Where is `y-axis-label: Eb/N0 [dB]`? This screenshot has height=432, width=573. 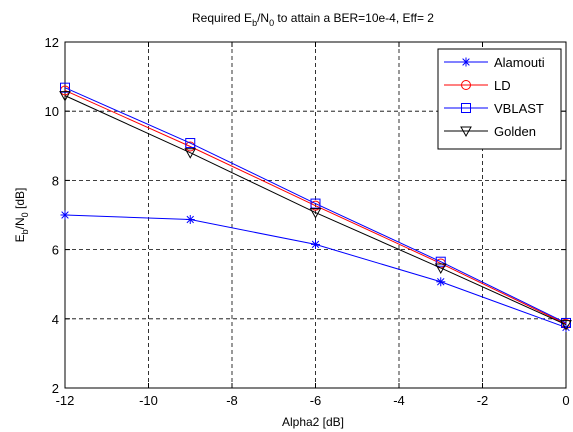
y-axis-label: Eb/N0 [dB] is located at coordinates (21, 215).